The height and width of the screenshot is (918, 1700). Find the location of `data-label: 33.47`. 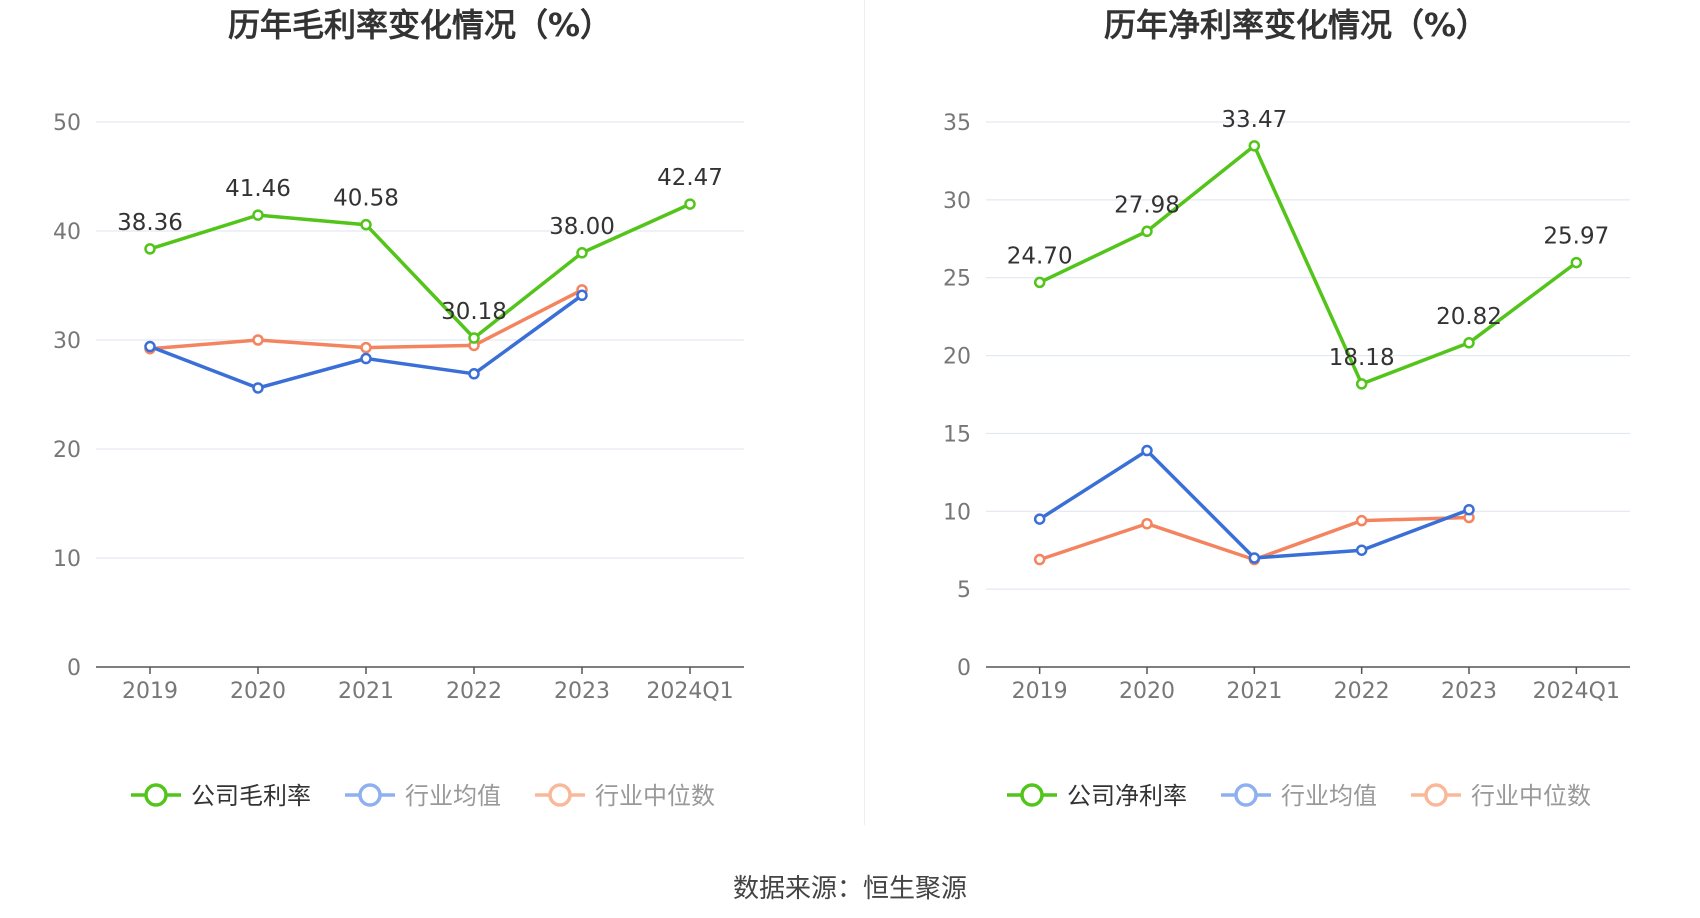

data-label: 33.47 is located at coordinates (1254, 120).